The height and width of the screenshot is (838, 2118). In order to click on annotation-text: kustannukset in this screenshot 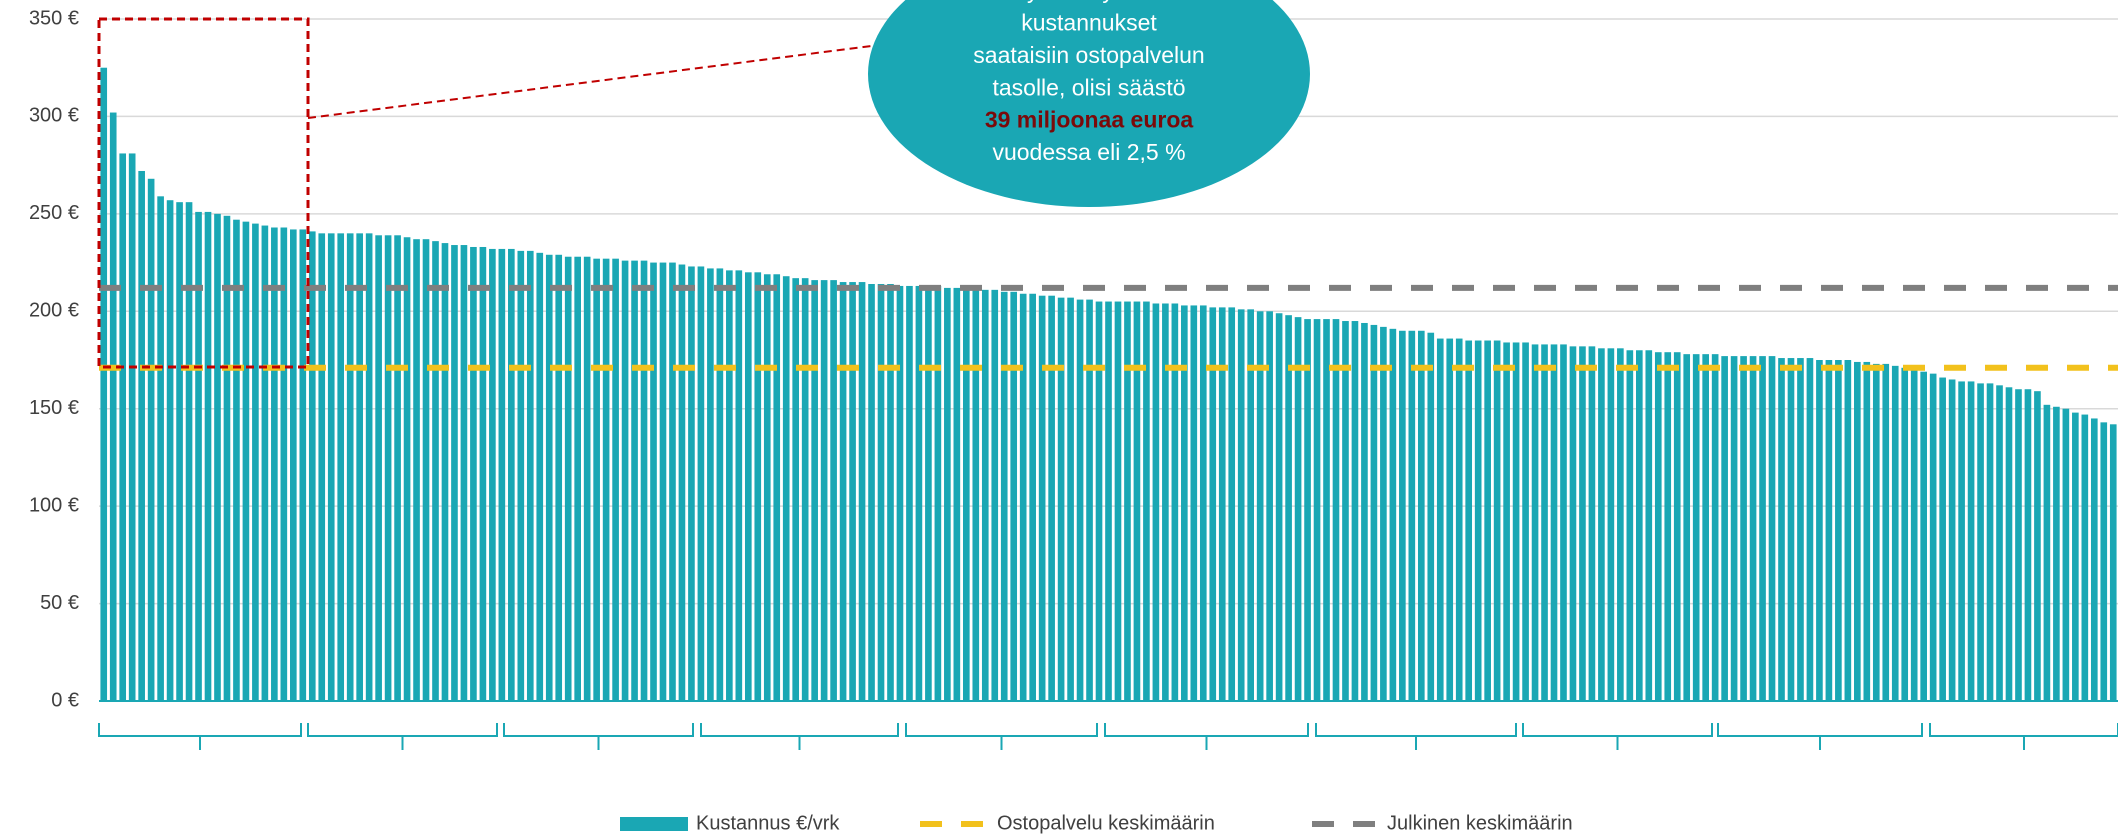, I will do `click(1089, 22)`.